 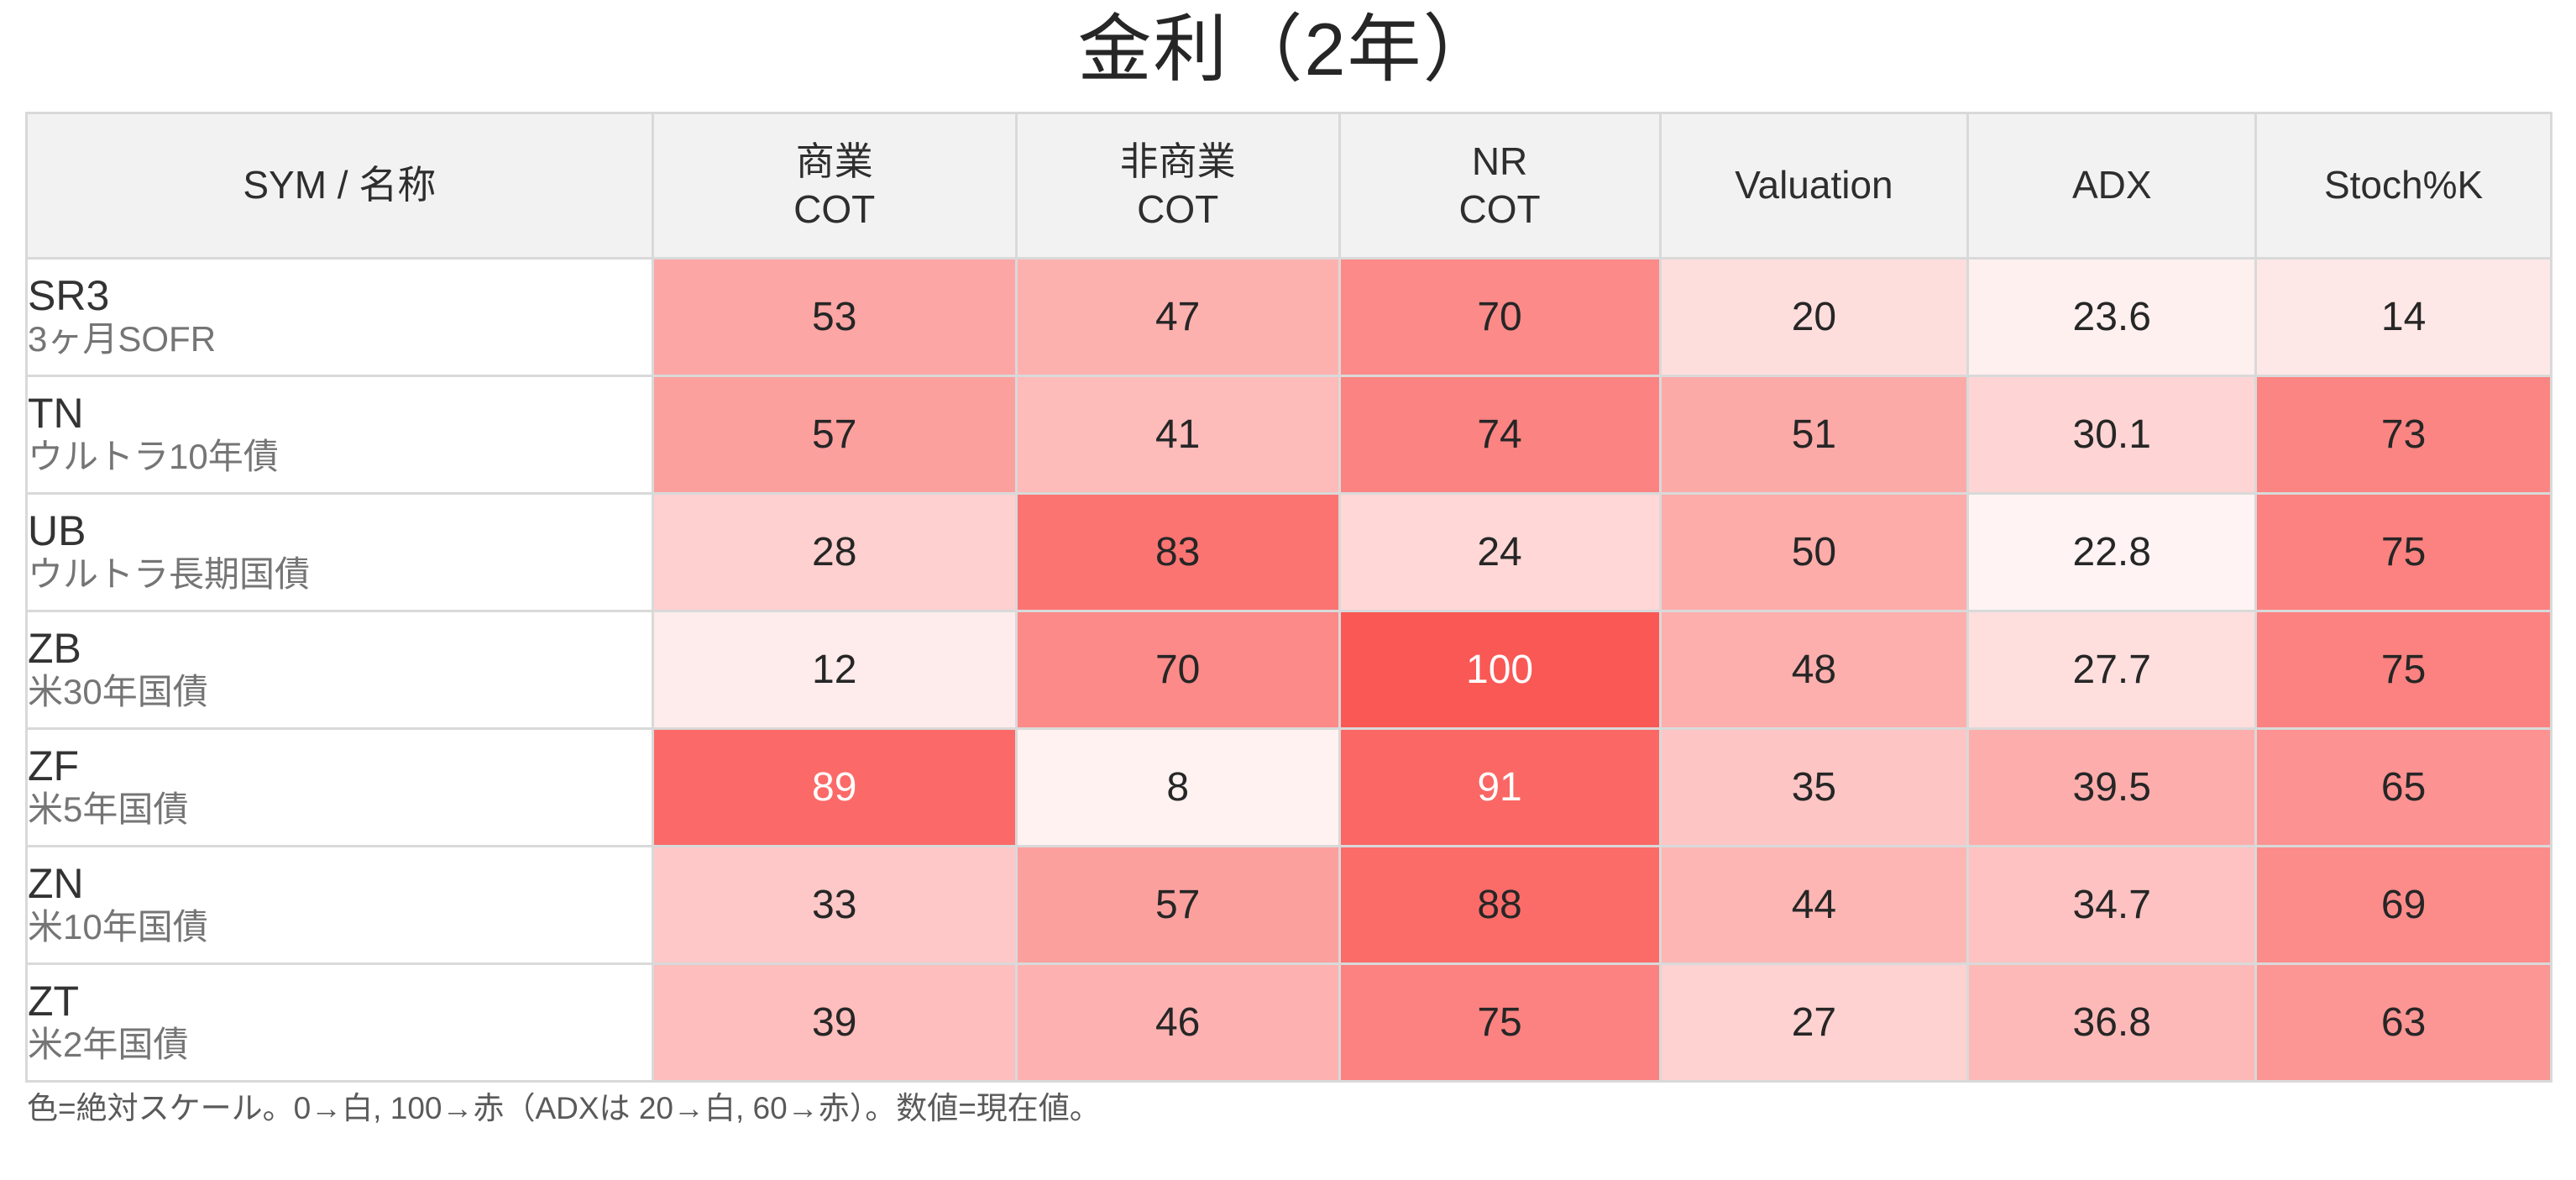 I want to click on symbol-text: ZF, so click(x=54, y=766).